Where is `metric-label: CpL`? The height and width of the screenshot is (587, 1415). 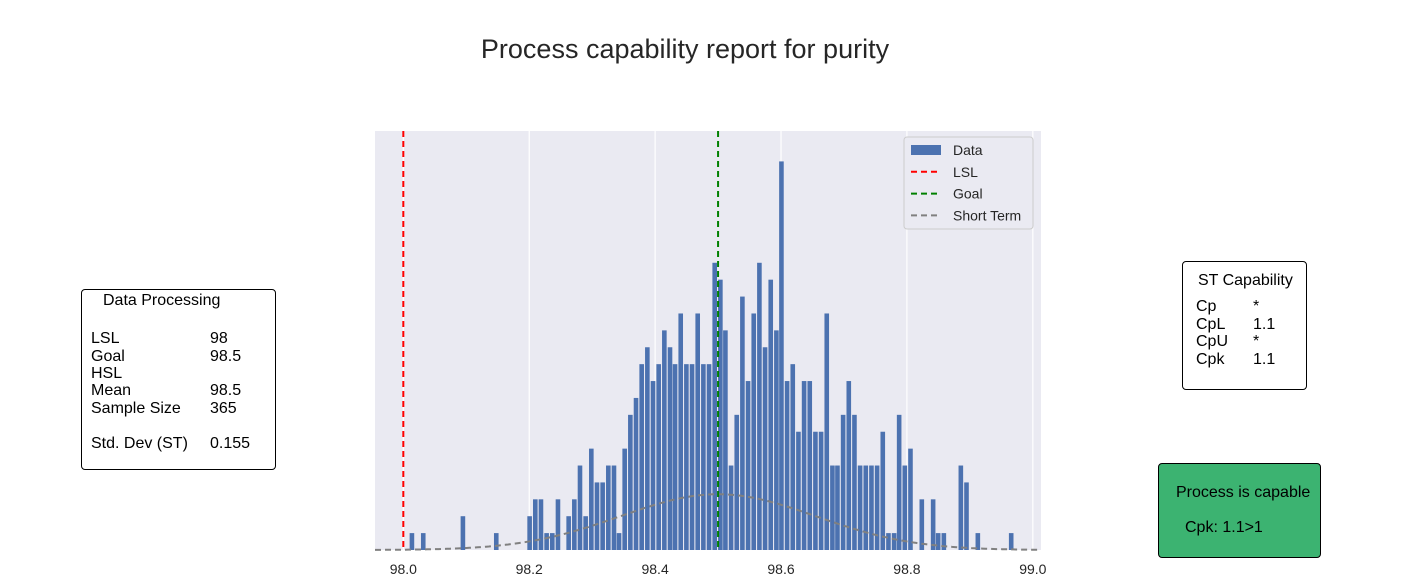 metric-label: CpL is located at coordinates (1211, 324).